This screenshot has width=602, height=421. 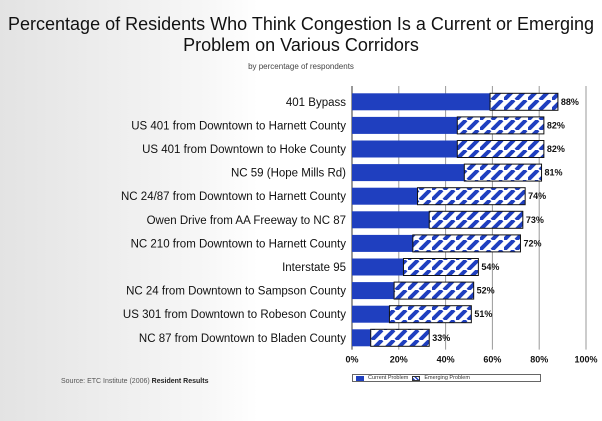 What do you see at coordinates (388, 378) in the screenshot?
I see `legend-label-current: Current Problem` at bounding box center [388, 378].